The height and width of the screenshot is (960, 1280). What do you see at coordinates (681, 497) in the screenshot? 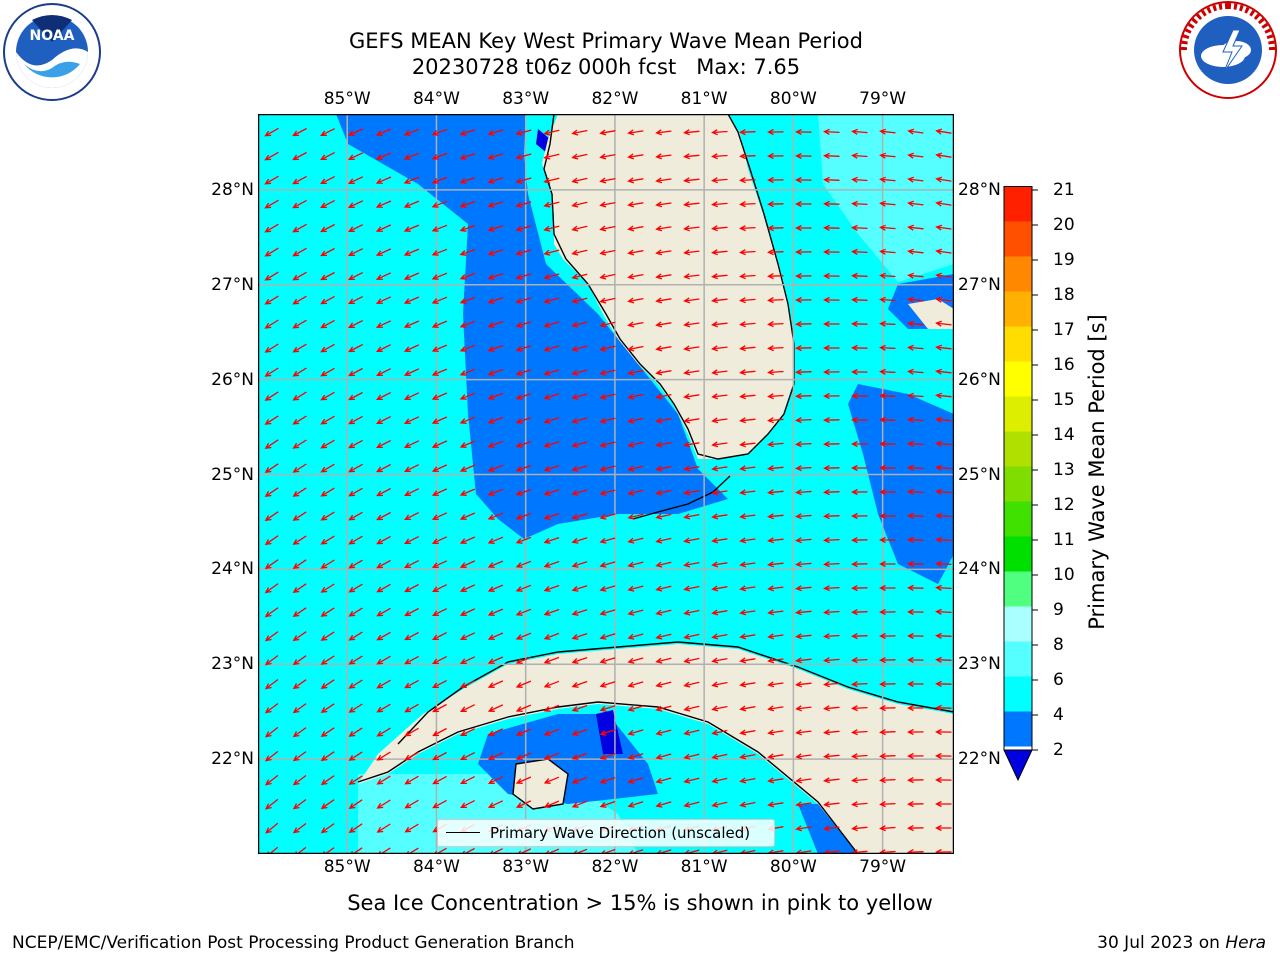
I see `coastline-keys` at bounding box center [681, 497].